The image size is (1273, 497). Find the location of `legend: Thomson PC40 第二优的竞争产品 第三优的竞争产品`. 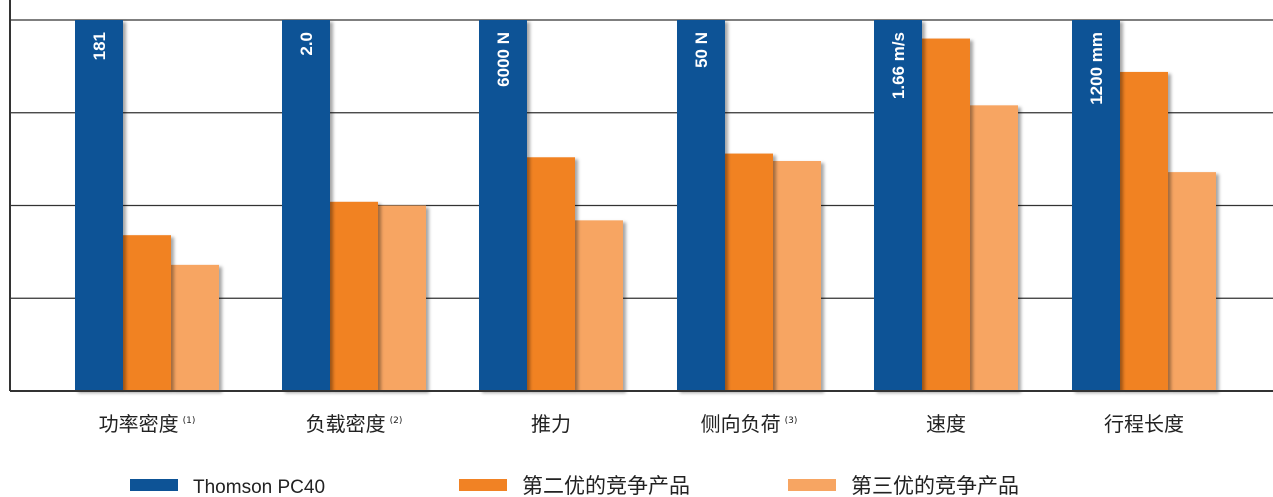

legend: Thomson PC40 第二优的竞争产品 第三优的竞争产品 is located at coordinates (574, 485).